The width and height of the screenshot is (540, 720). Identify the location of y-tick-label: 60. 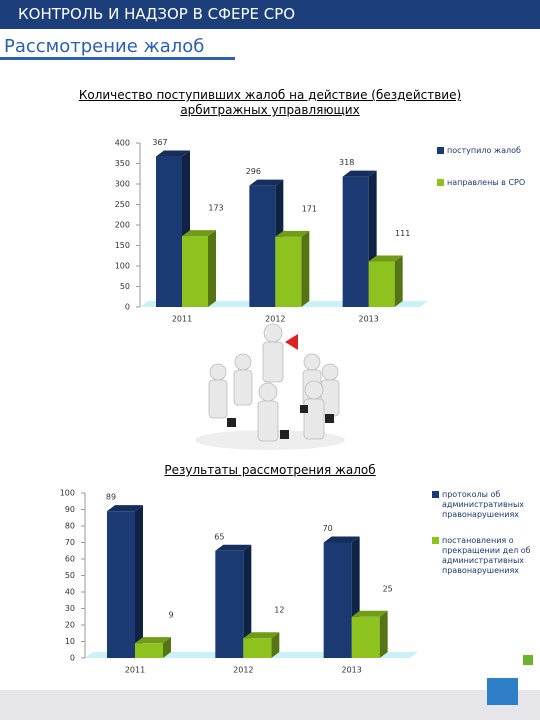
(70, 559).